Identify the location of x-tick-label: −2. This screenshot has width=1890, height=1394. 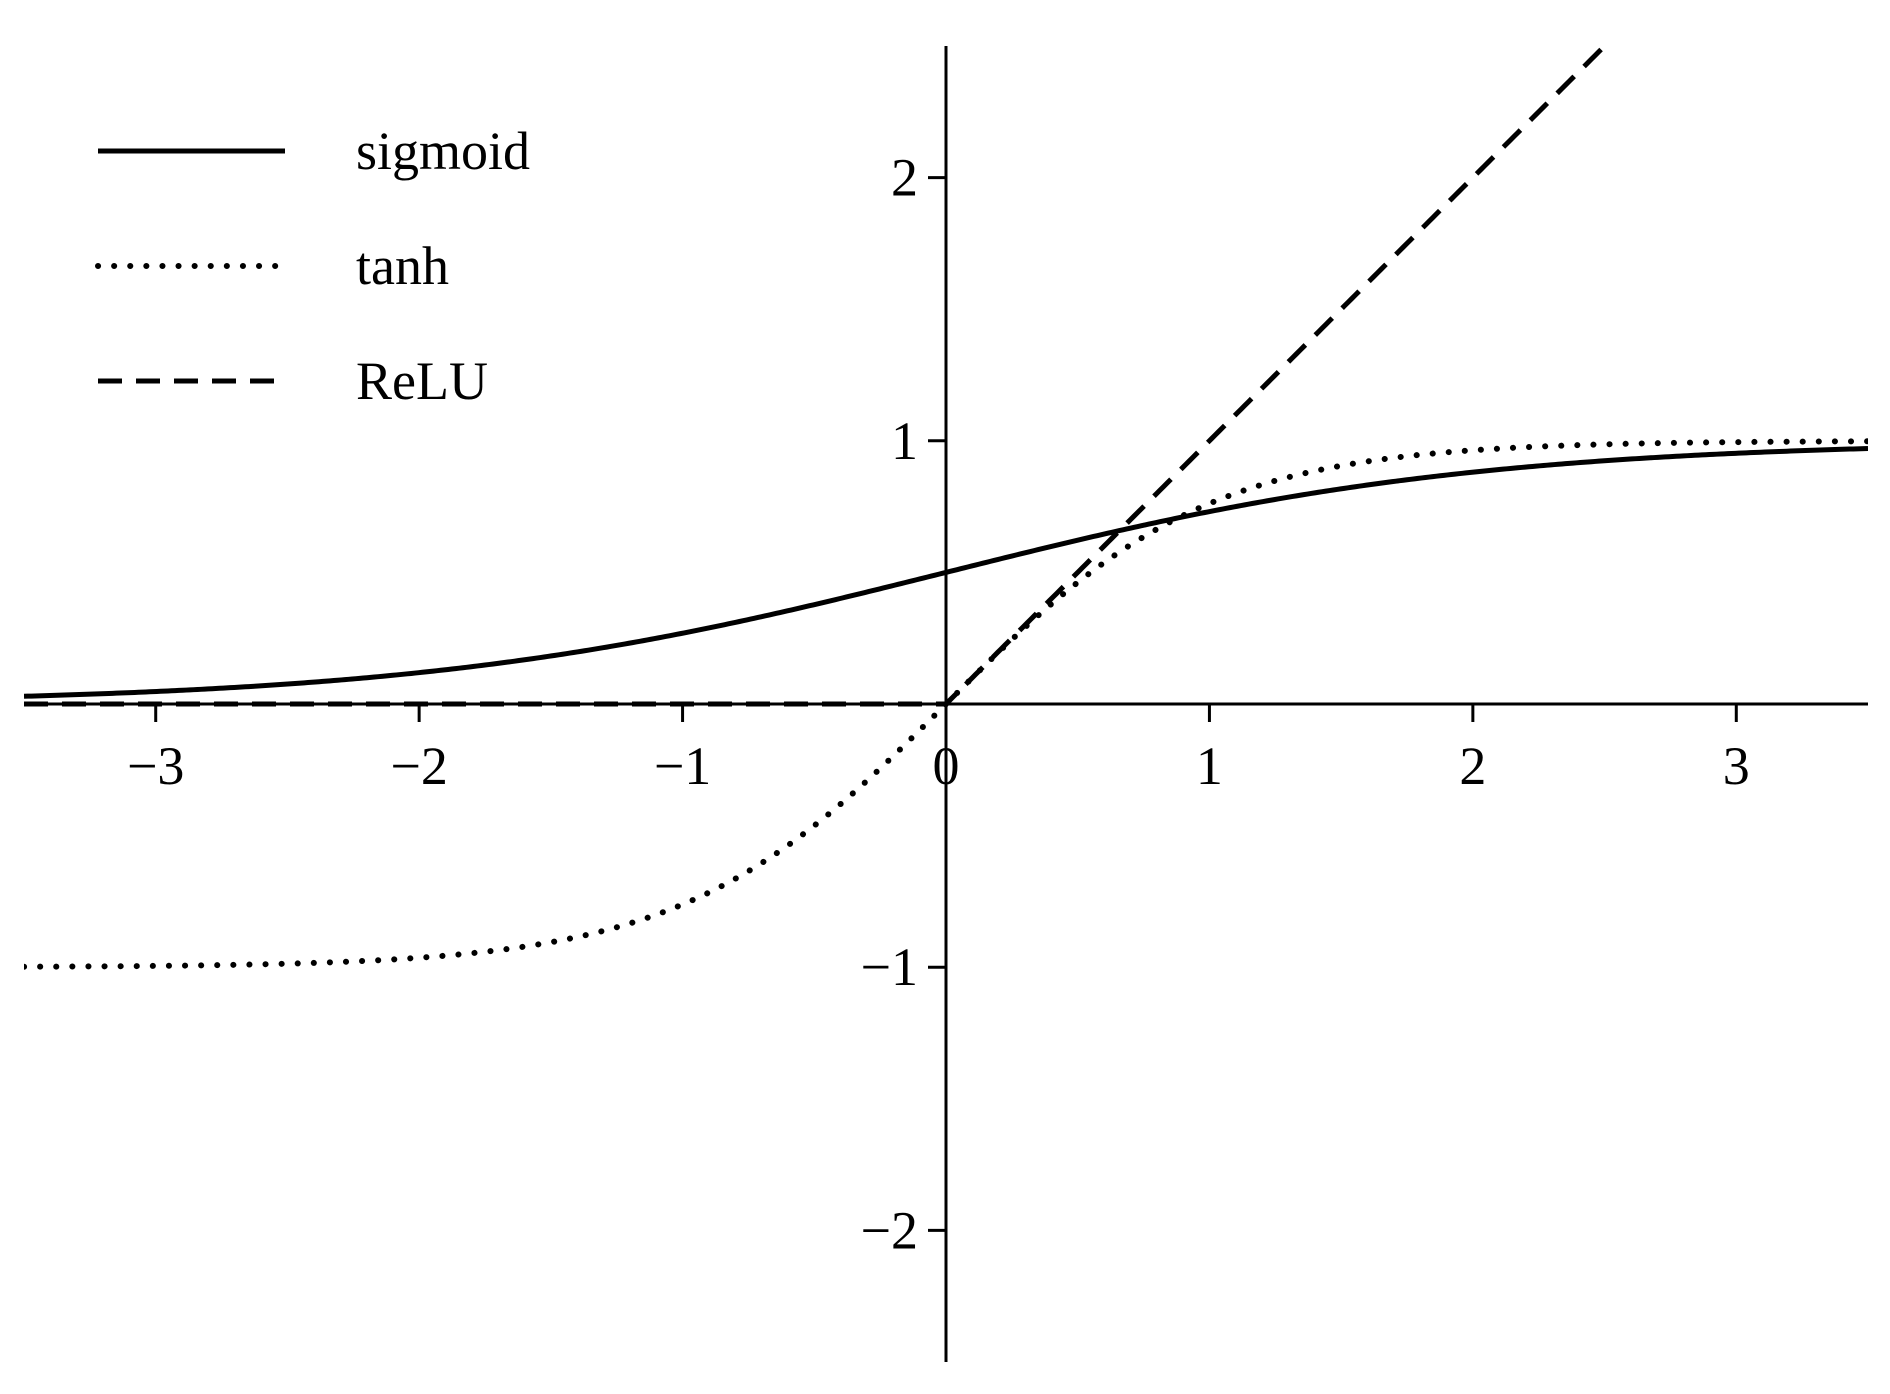
(418, 766).